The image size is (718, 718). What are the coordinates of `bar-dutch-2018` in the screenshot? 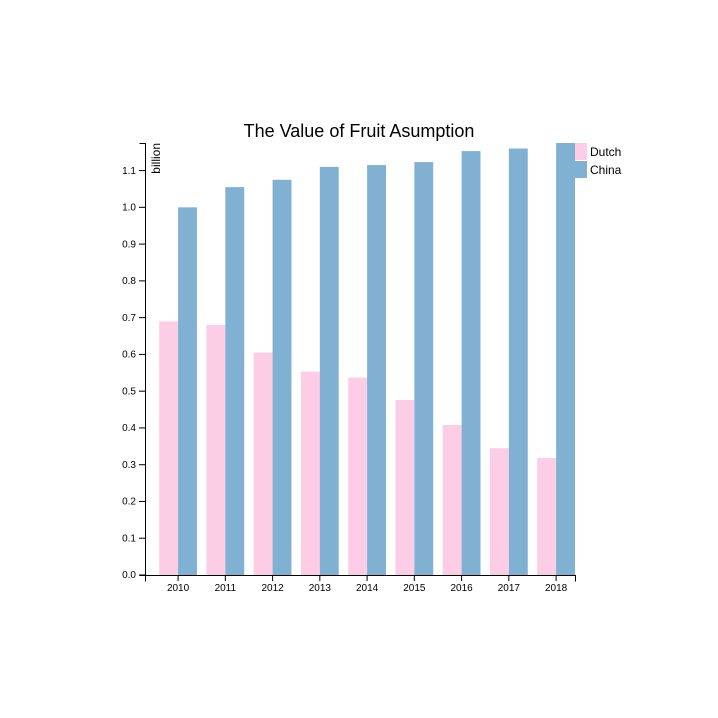 It's located at (547, 516).